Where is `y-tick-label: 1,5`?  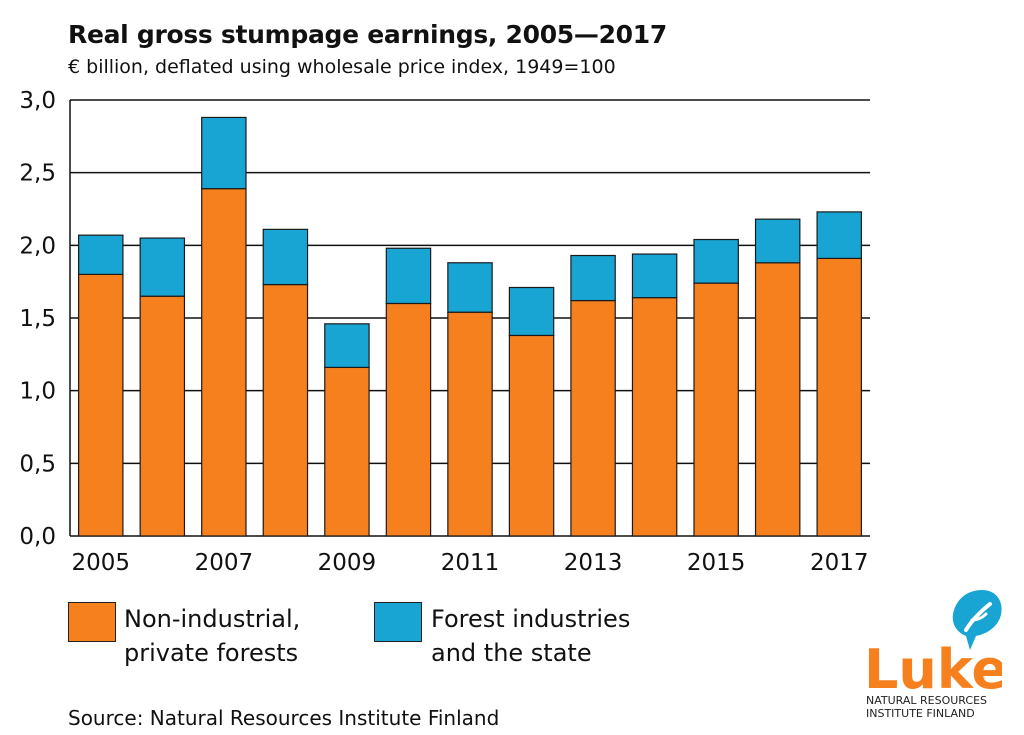
y-tick-label: 1,5 is located at coordinates (37, 319).